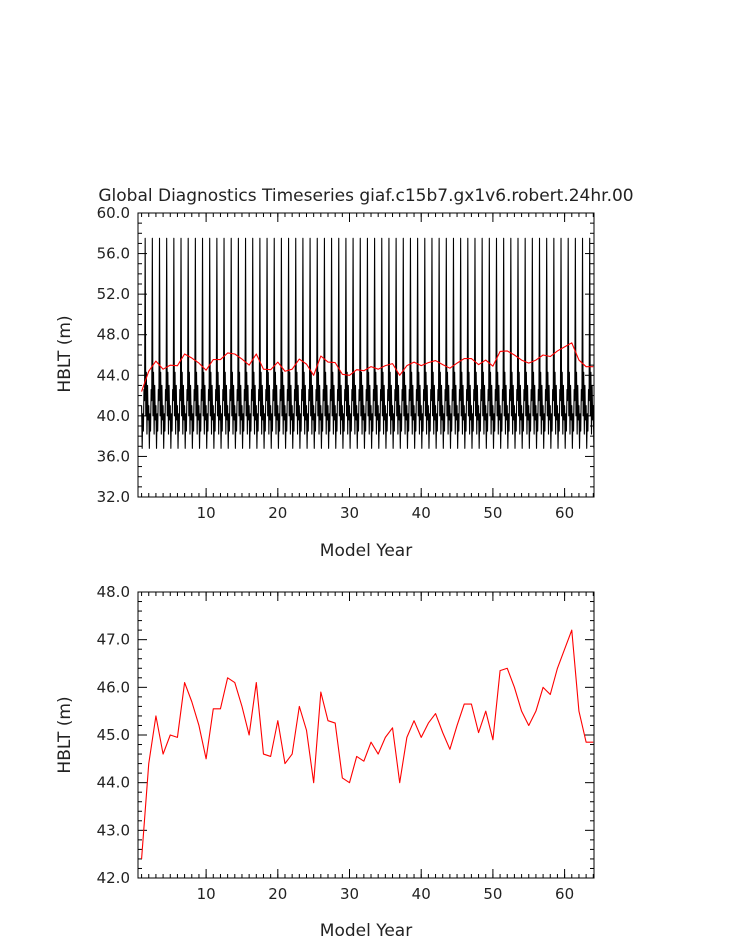 The image size is (733, 945). Describe the element at coordinates (421, 513) in the screenshot. I see `top-x-tick-label: 40` at that location.